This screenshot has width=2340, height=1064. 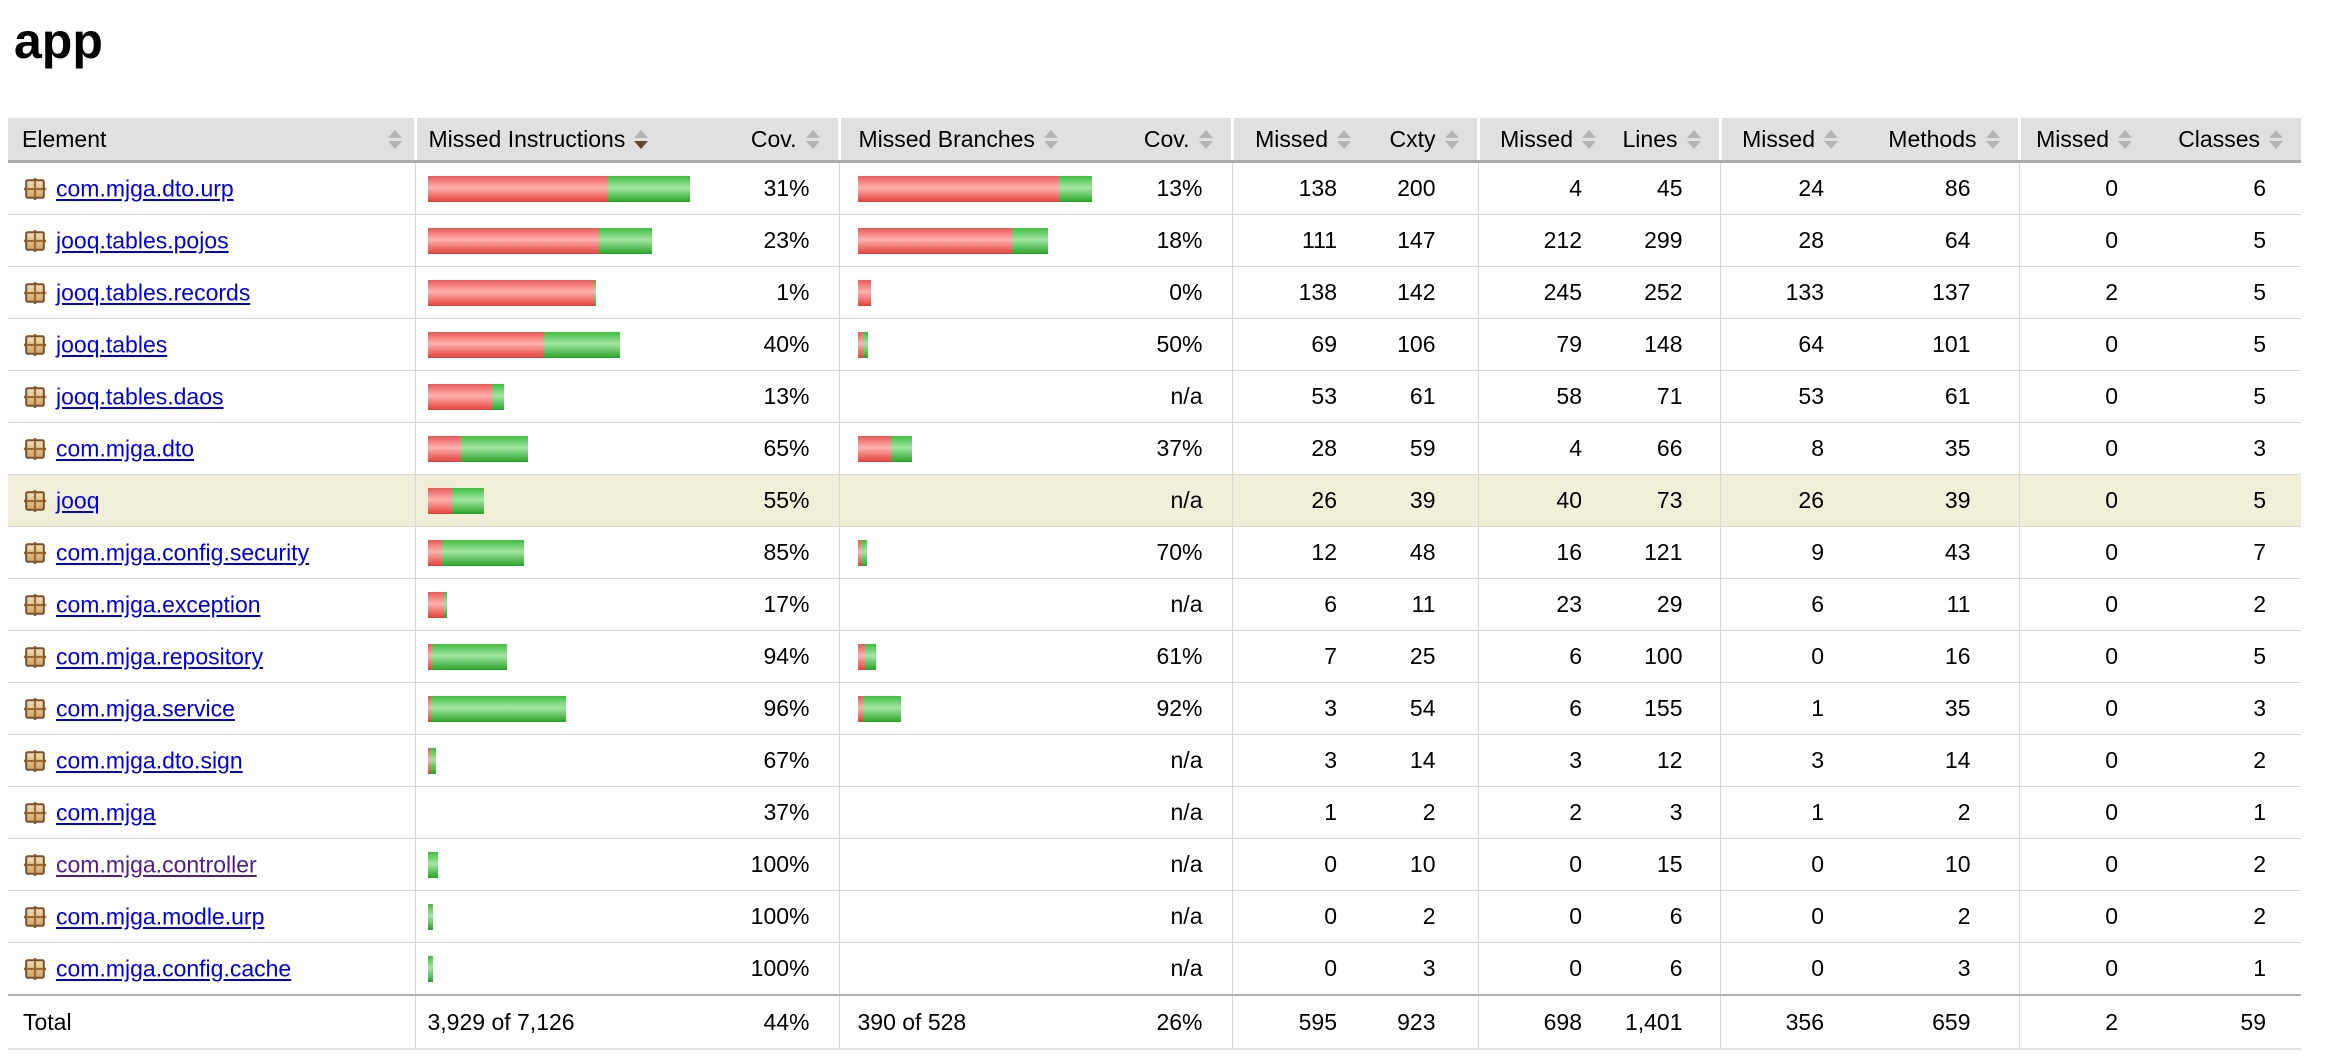 What do you see at coordinates (764, 812) in the screenshot?
I see `instruction-coverage: 37%` at bounding box center [764, 812].